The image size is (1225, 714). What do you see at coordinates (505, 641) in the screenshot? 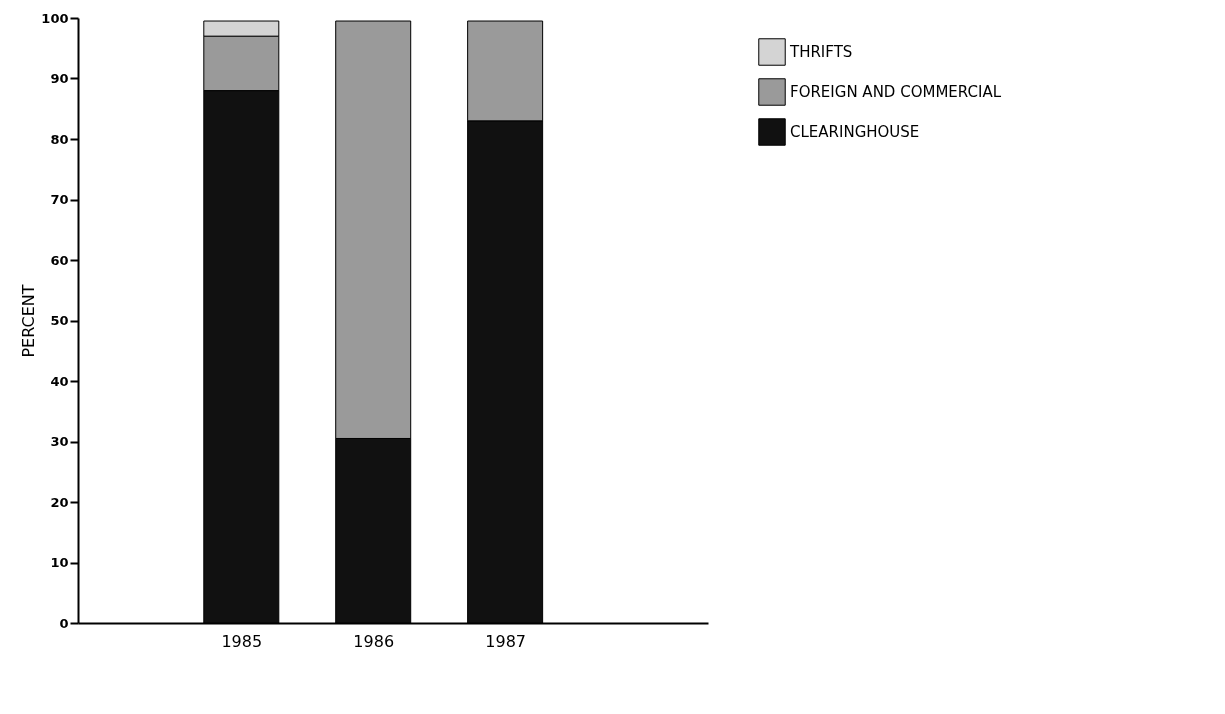
I see `x-tick-label: 1987` at bounding box center [505, 641].